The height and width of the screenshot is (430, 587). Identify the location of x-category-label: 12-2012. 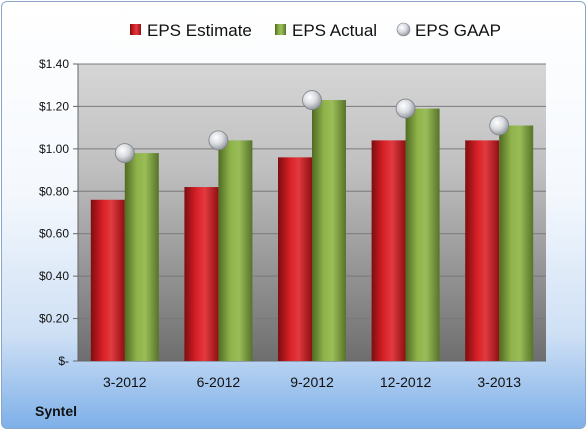
(406, 382).